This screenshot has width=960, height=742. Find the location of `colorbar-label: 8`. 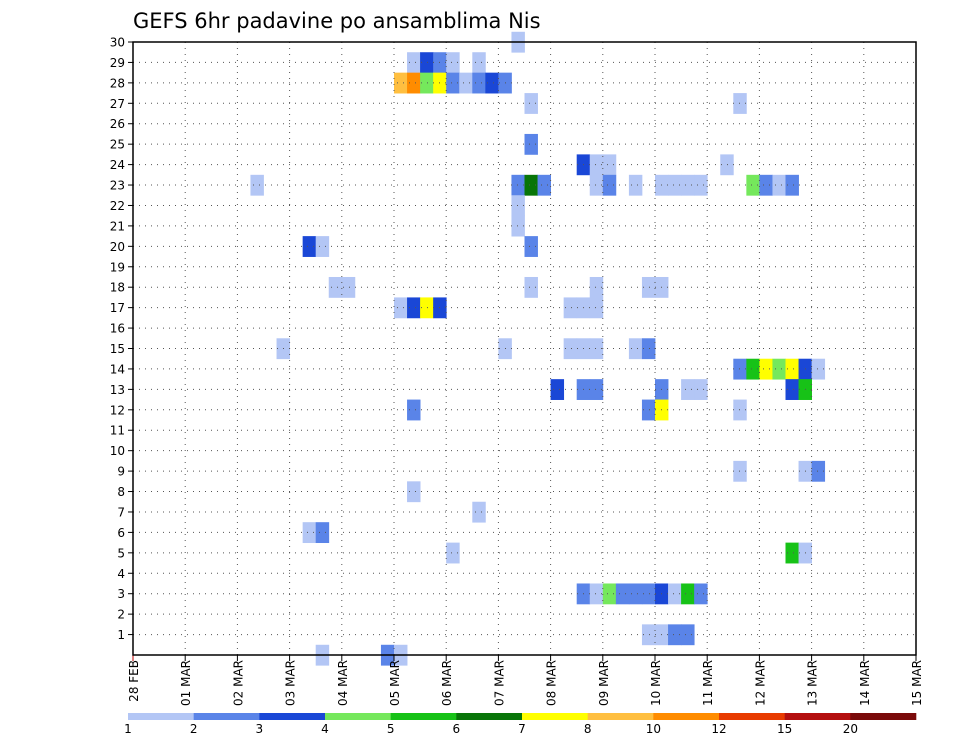

colorbar-label: 8 is located at coordinates (588, 729).